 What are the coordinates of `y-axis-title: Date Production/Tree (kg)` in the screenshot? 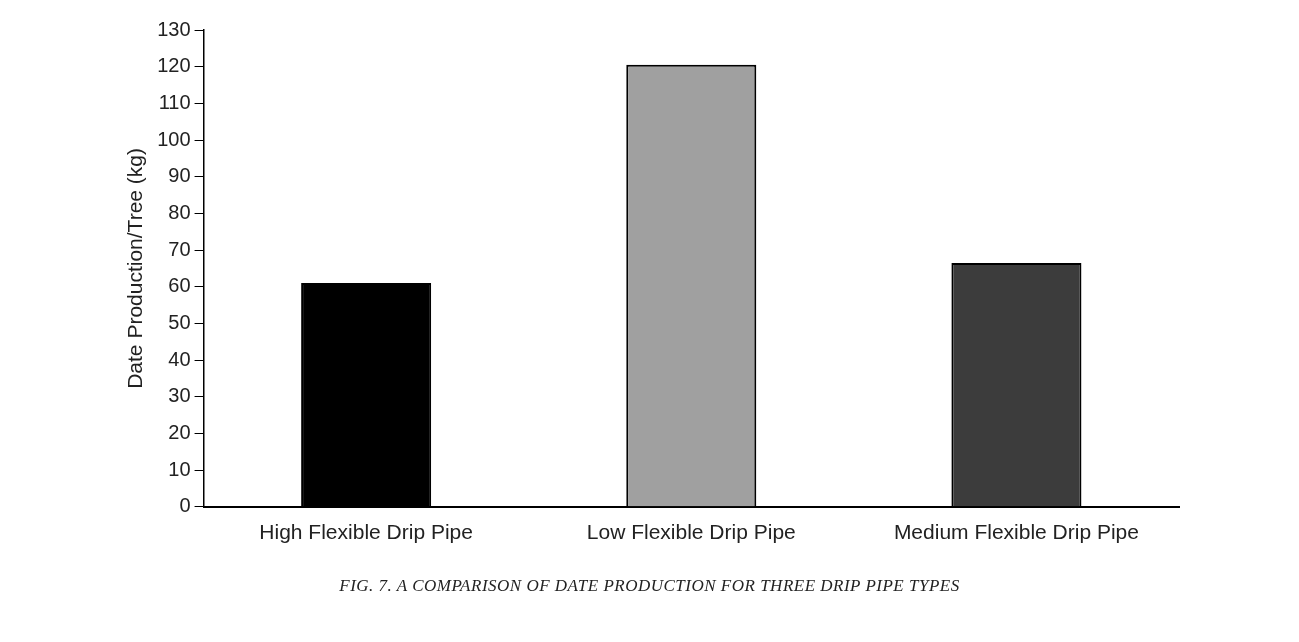 It's located at (135, 268).